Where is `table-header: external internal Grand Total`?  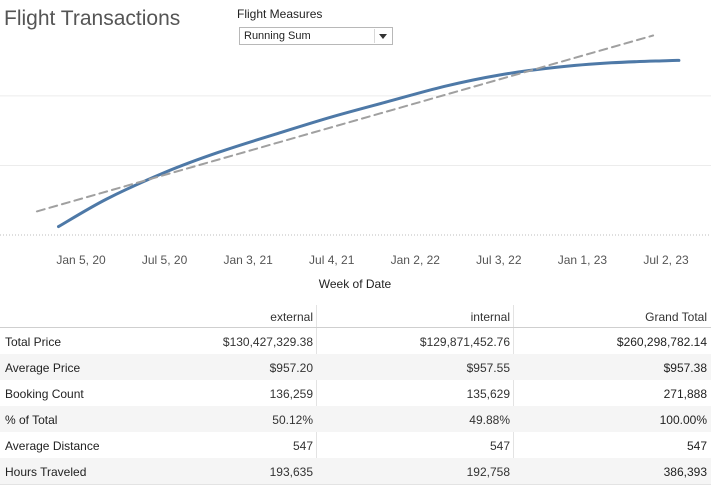 table-header: external internal Grand Total is located at coordinates (355, 316).